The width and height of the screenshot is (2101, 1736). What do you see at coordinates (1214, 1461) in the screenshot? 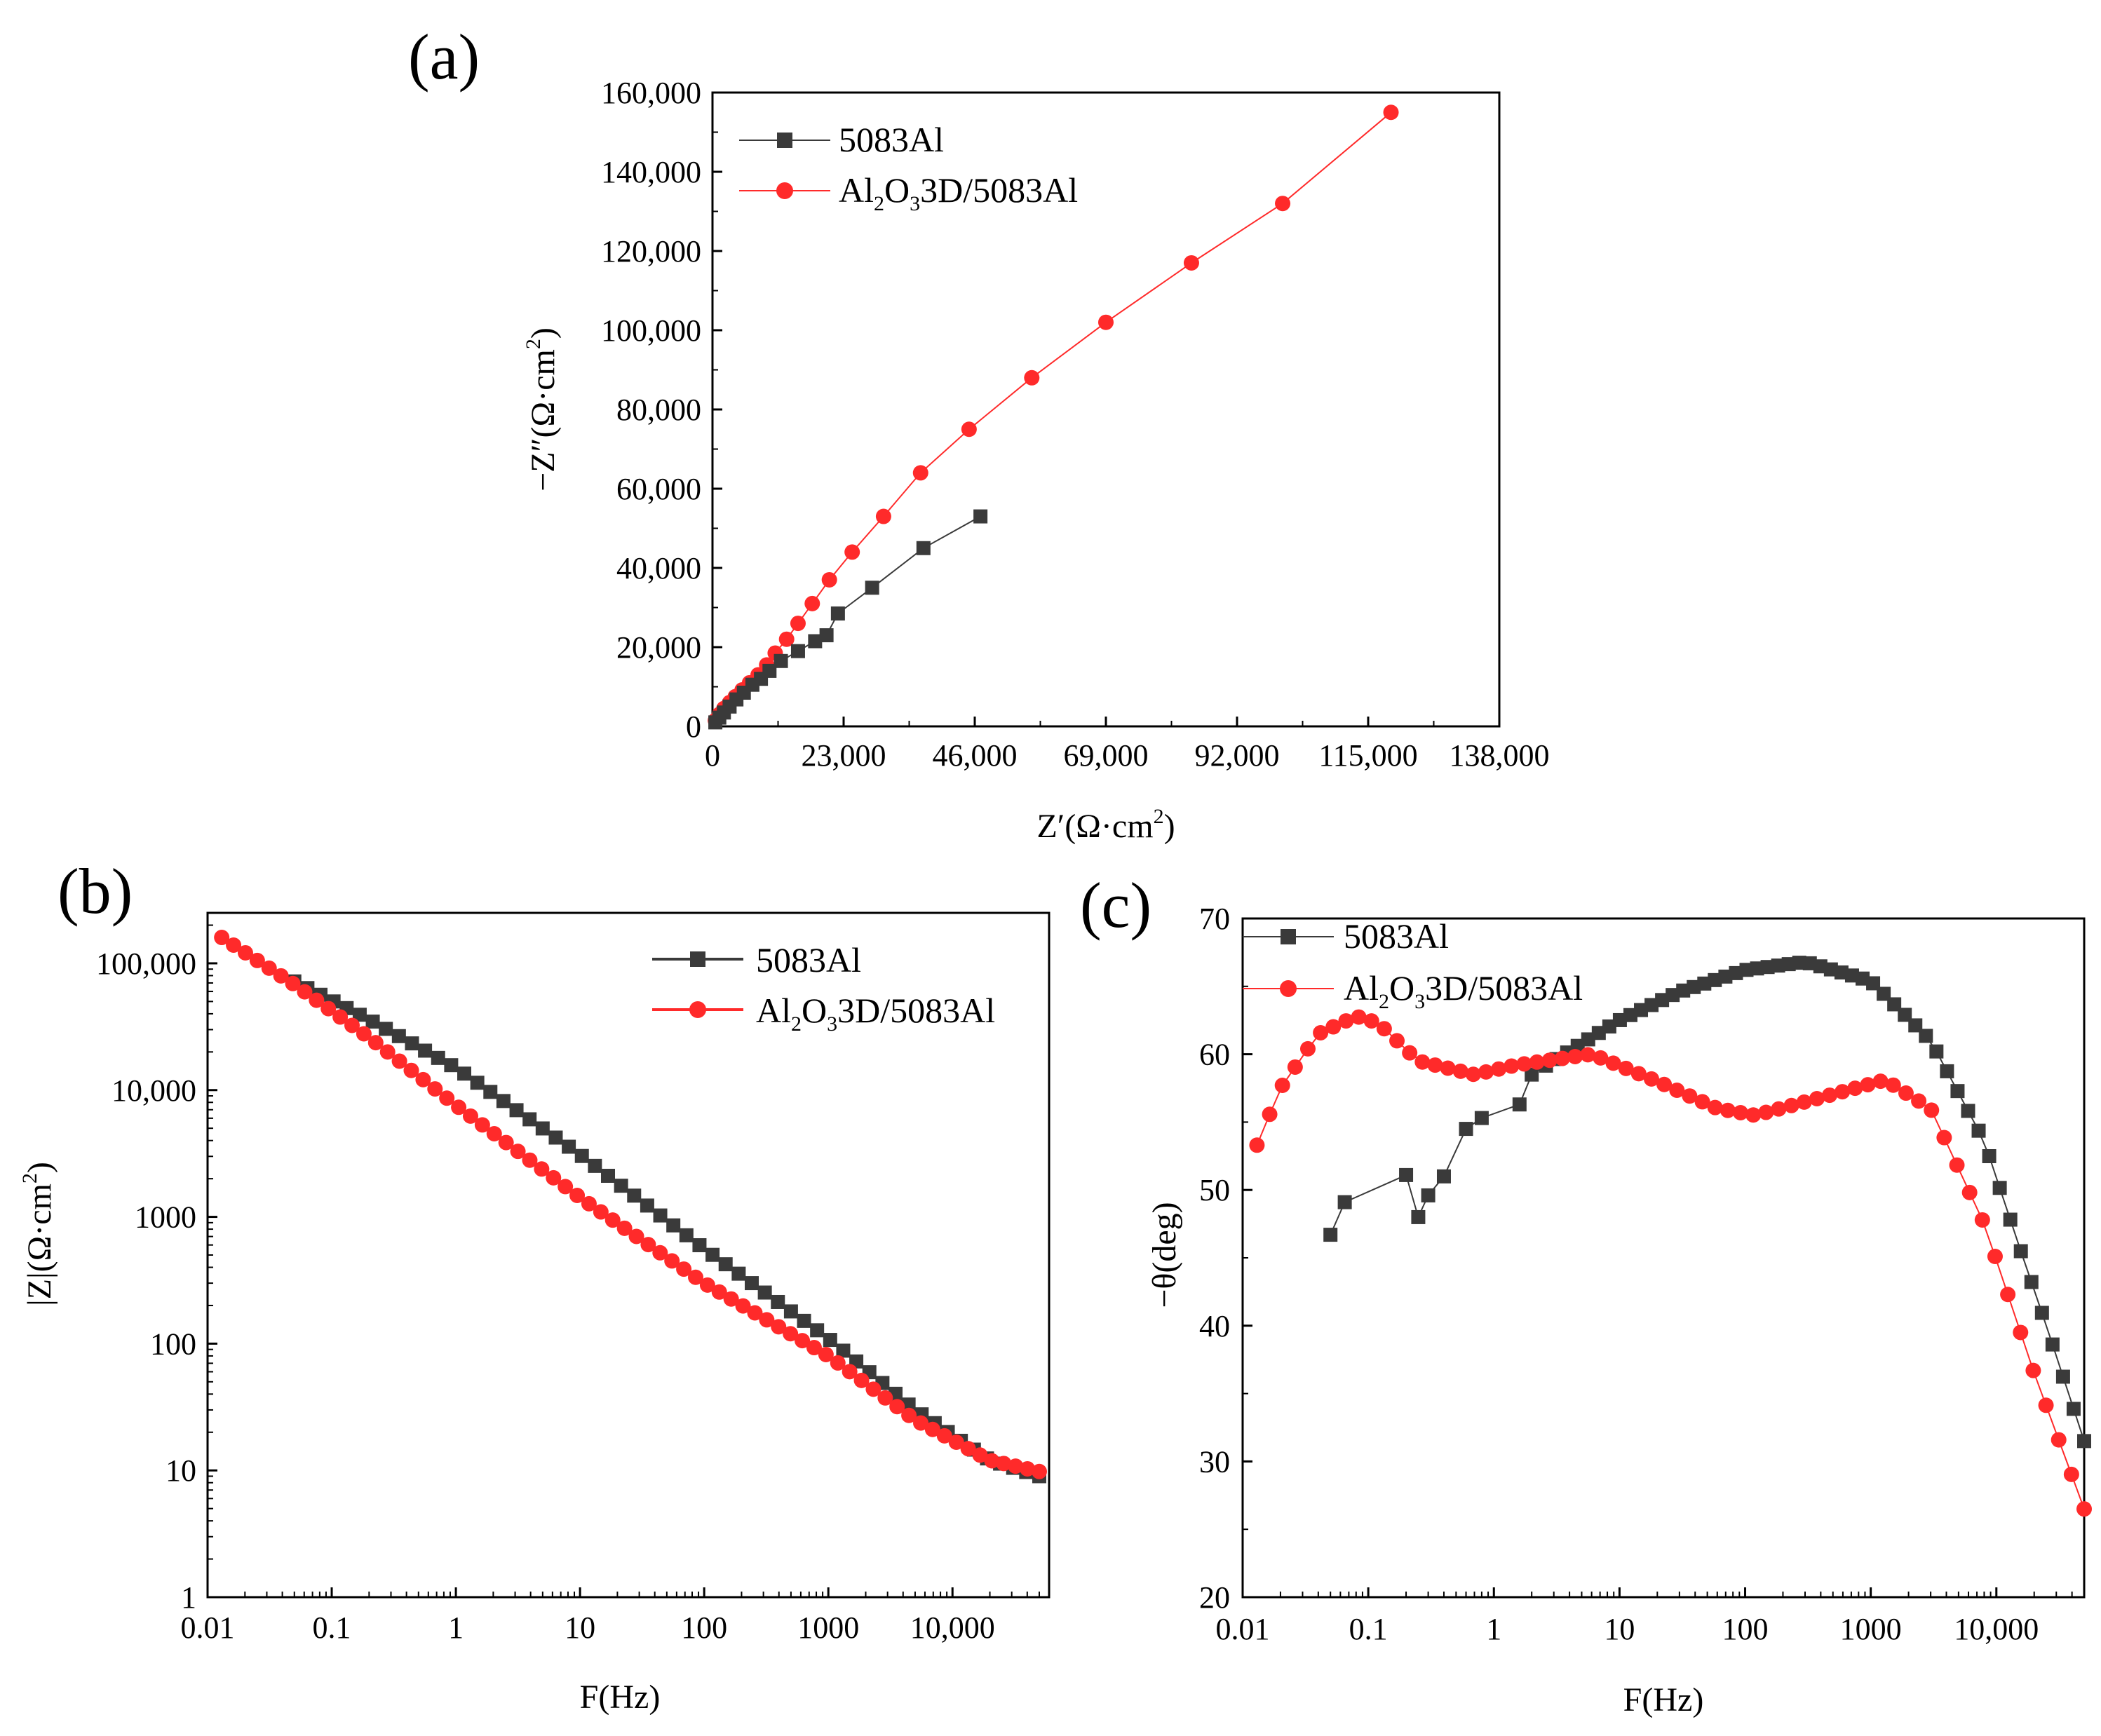
I see `c-ytick-label-1: 30` at bounding box center [1214, 1461].